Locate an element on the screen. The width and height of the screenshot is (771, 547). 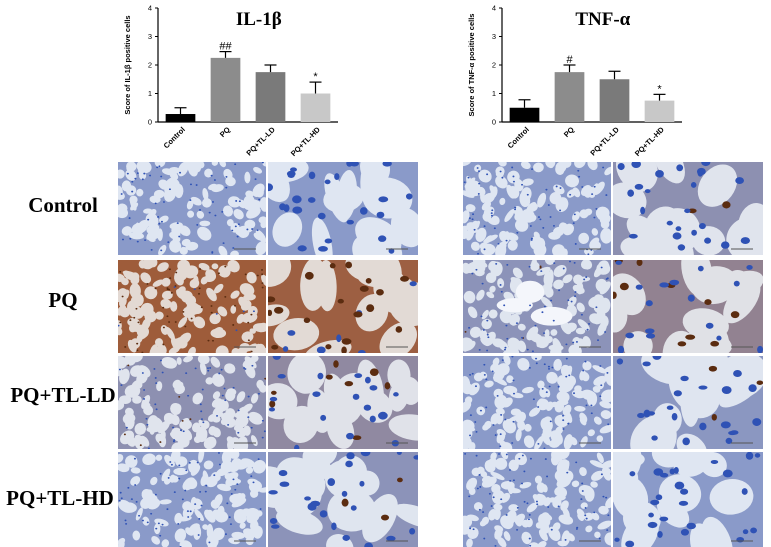
il1b-y-tick-label: 3 is located at coordinates (150, 36).